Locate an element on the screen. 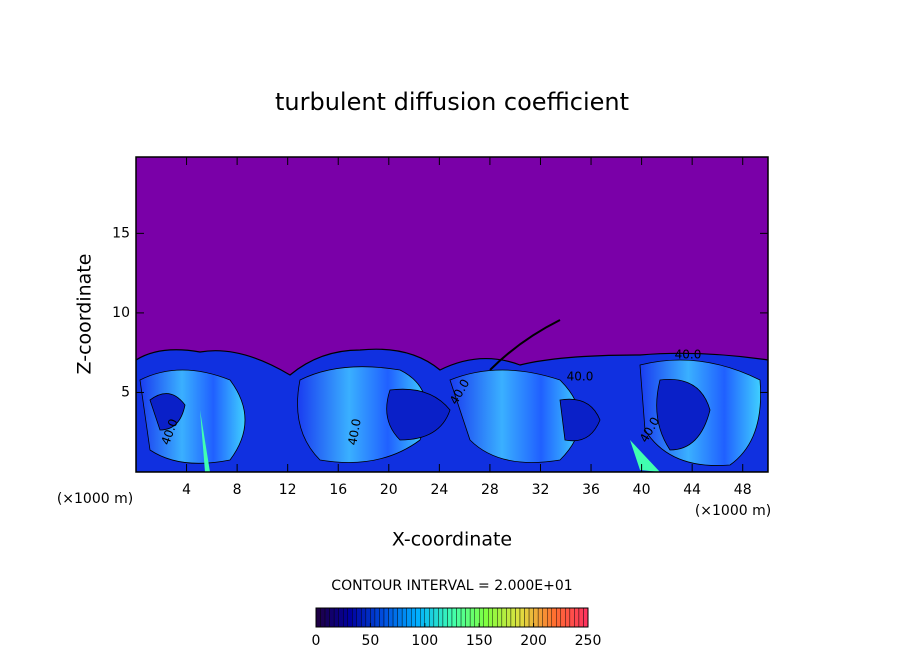 Image resolution: width=904 pixels, height=658 pixels. x-tick-label: 12 is located at coordinates (288, 490).